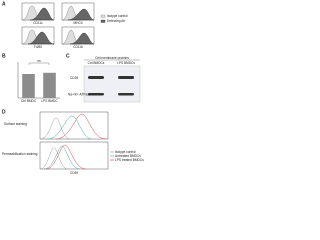 The width and height of the screenshot is (320, 240). Describe the element at coordinates (4, 112) in the screenshot. I see `panel-letter: D` at that location.